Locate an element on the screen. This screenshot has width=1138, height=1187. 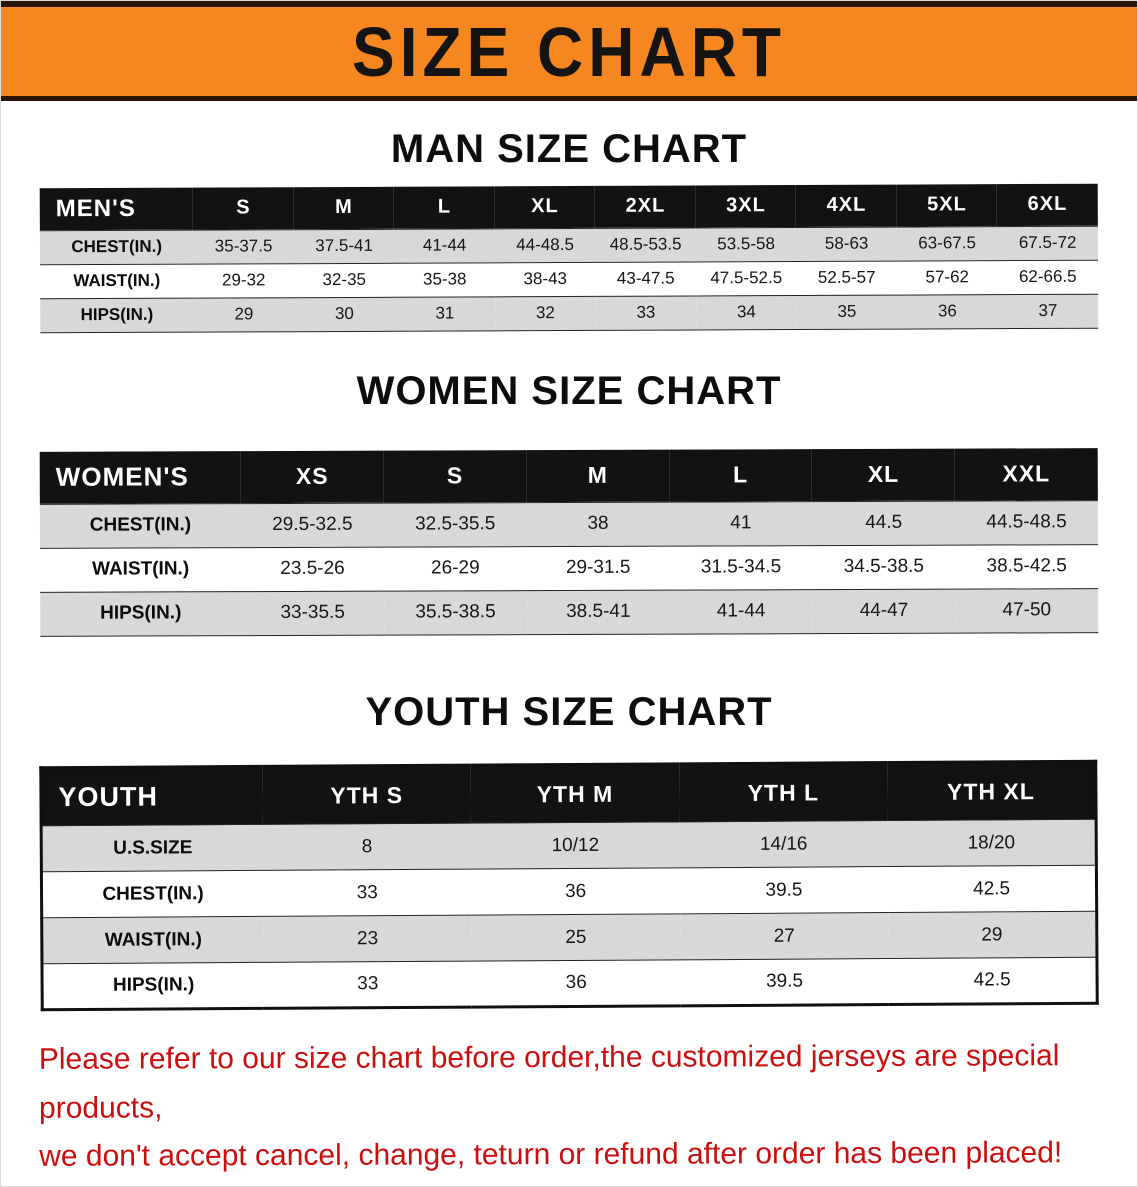
size-cell: 8 is located at coordinates (367, 846).